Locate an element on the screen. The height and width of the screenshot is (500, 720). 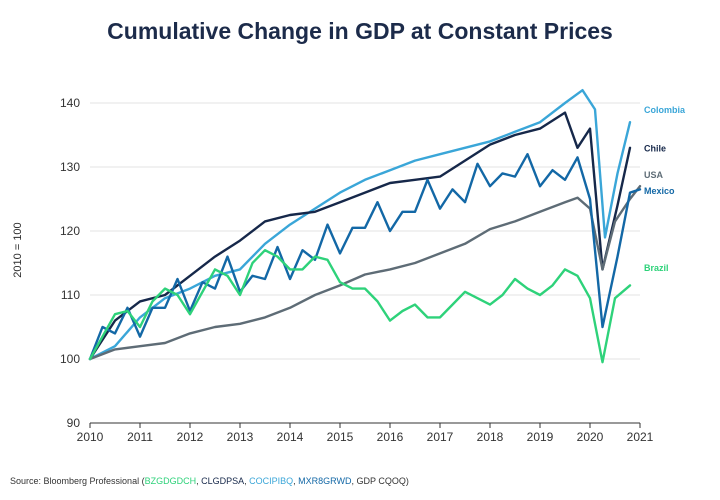
x-tick-2010: 2010 is located at coordinates (90, 437).